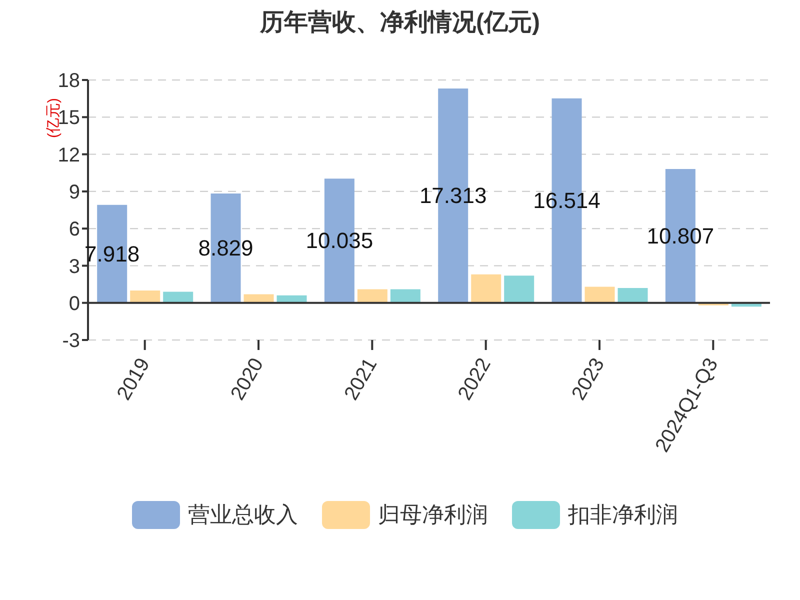 This screenshot has height=600, width=800. What do you see at coordinates (399, 23) in the screenshot?
I see `chart-title: 历年营收、净利情况(亿元)` at bounding box center [399, 23].